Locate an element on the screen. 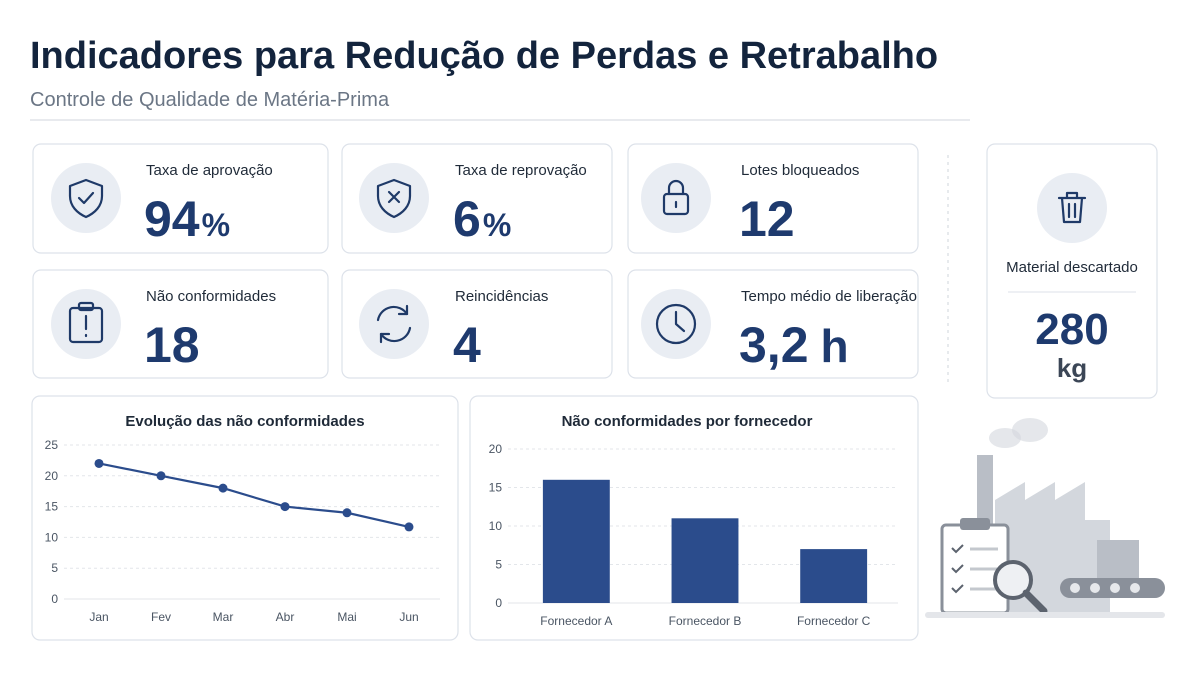  chart-panel is located at coordinates (245, 518).